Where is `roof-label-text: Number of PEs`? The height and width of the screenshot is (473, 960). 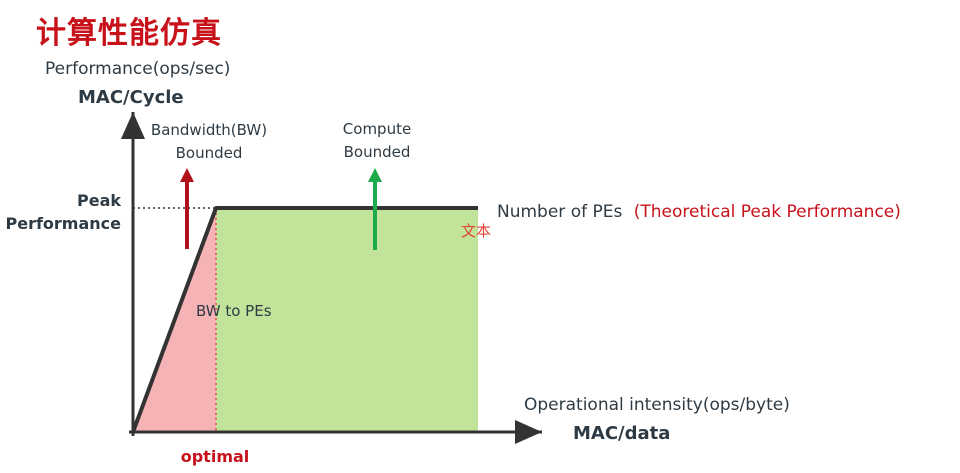
roof-label-text: Number of PEs is located at coordinates (559, 212).